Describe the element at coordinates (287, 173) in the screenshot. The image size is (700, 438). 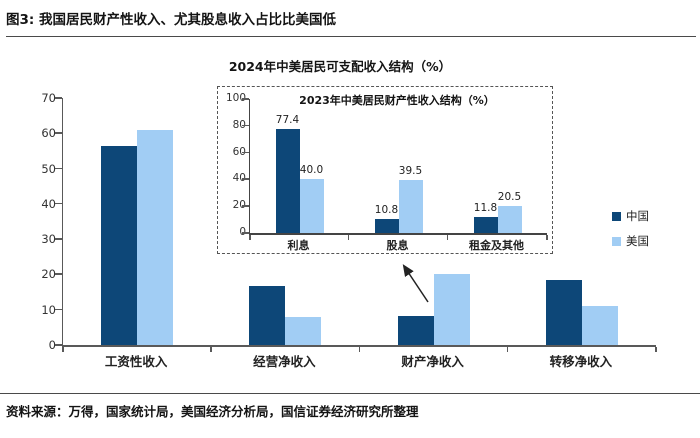
I see `bar-中国-利息: 77.4` at that location.